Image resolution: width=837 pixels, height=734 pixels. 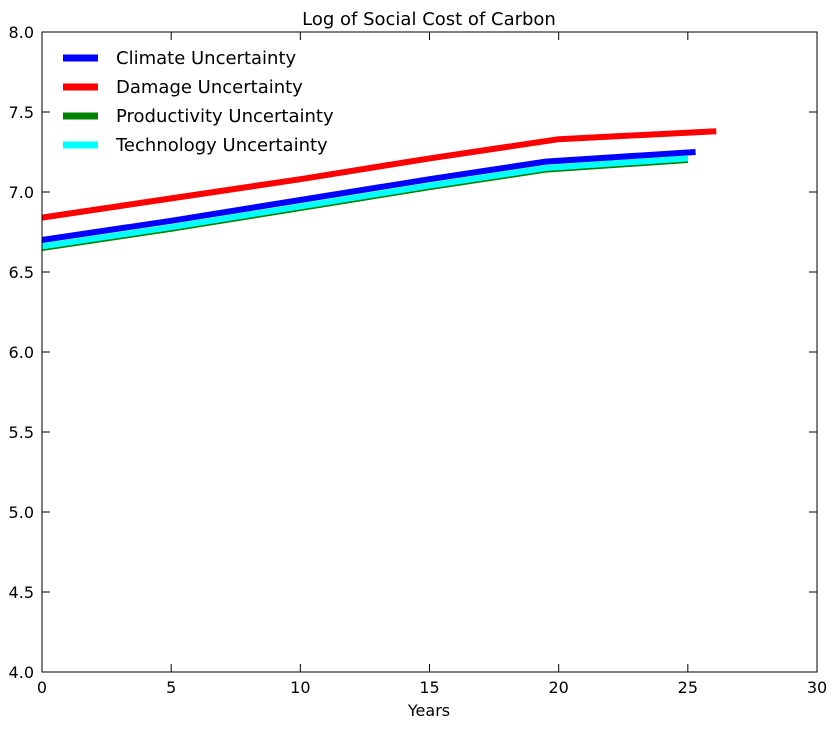 What do you see at coordinates (21, 112) in the screenshot?
I see `y-tick-label: 7.5` at bounding box center [21, 112].